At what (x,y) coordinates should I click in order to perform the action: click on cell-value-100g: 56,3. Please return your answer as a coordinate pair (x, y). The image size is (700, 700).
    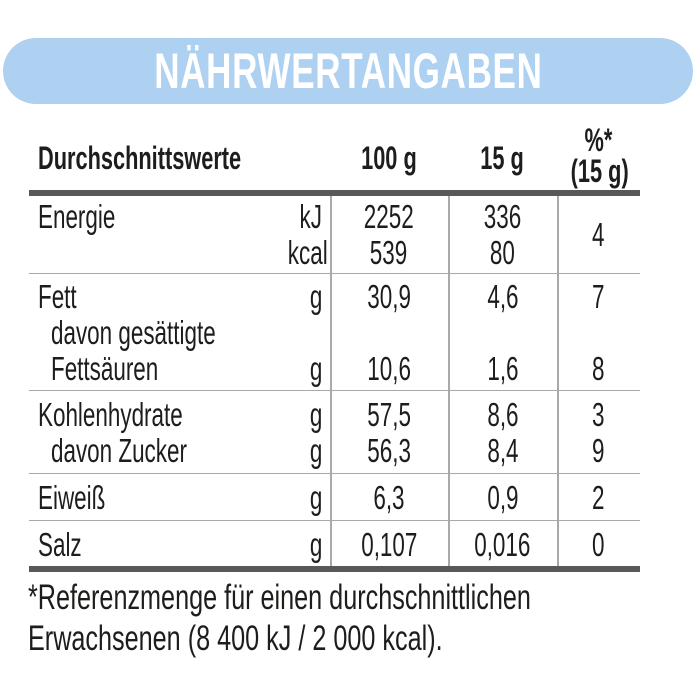
    Looking at the image, I should click on (389, 450).